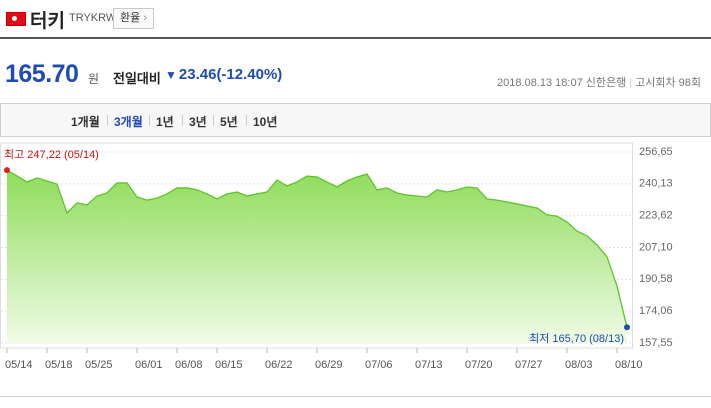 Image resolution: width=711 pixels, height=408 pixels. Describe the element at coordinates (656, 279) in the screenshot. I see `y-tick-label: 190,58` at that location.